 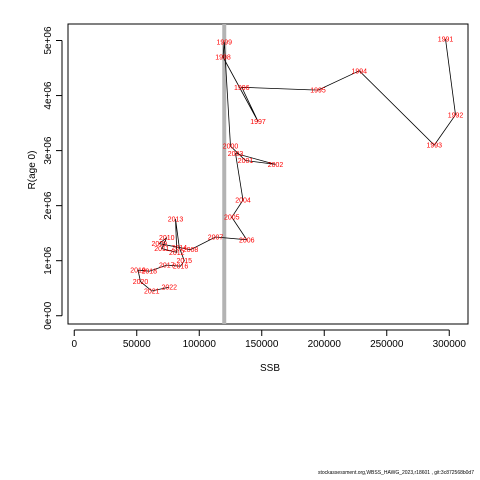 What do you see at coordinates (152, 291) in the screenshot?
I see `point-label-2021: 2021` at bounding box center [152, 291].